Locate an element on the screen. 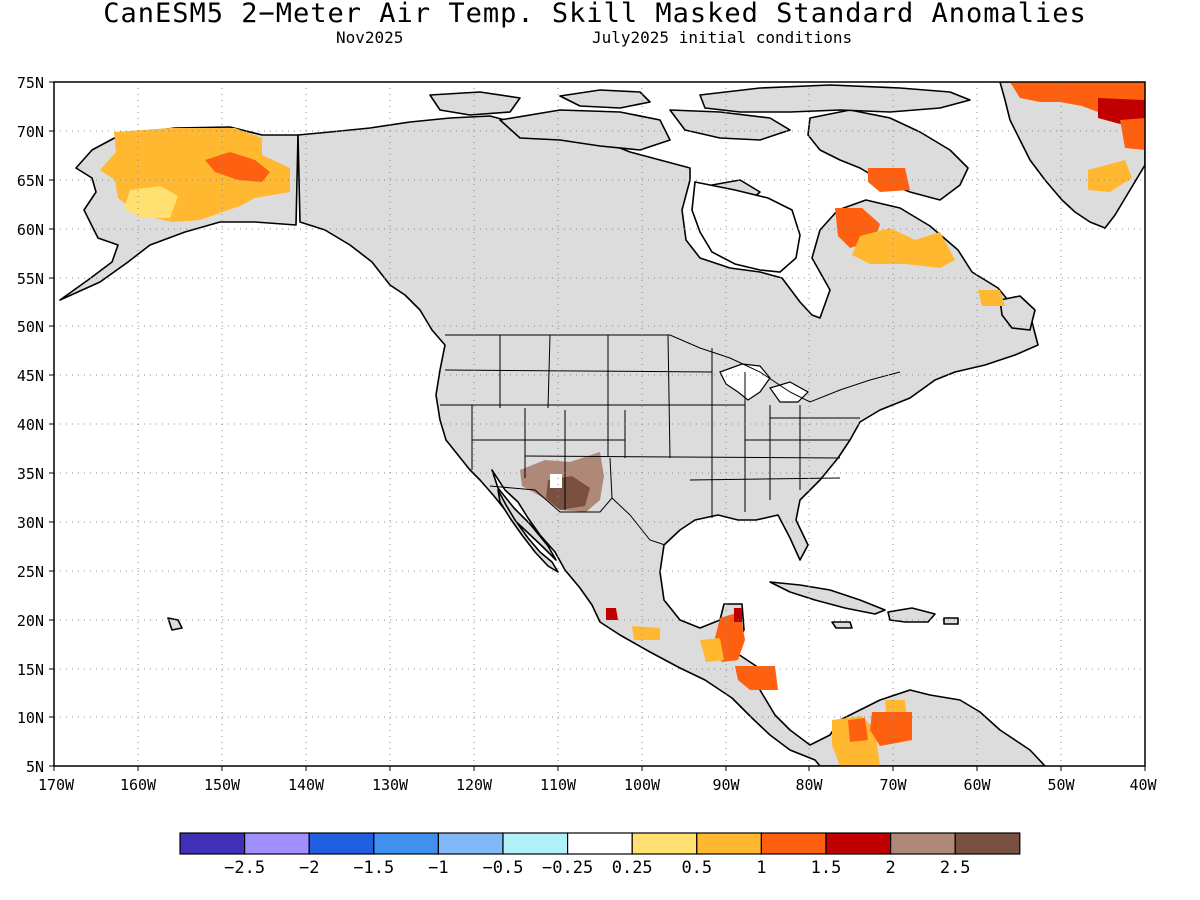  lon-label: 150W is located at coordinates (222, 785).